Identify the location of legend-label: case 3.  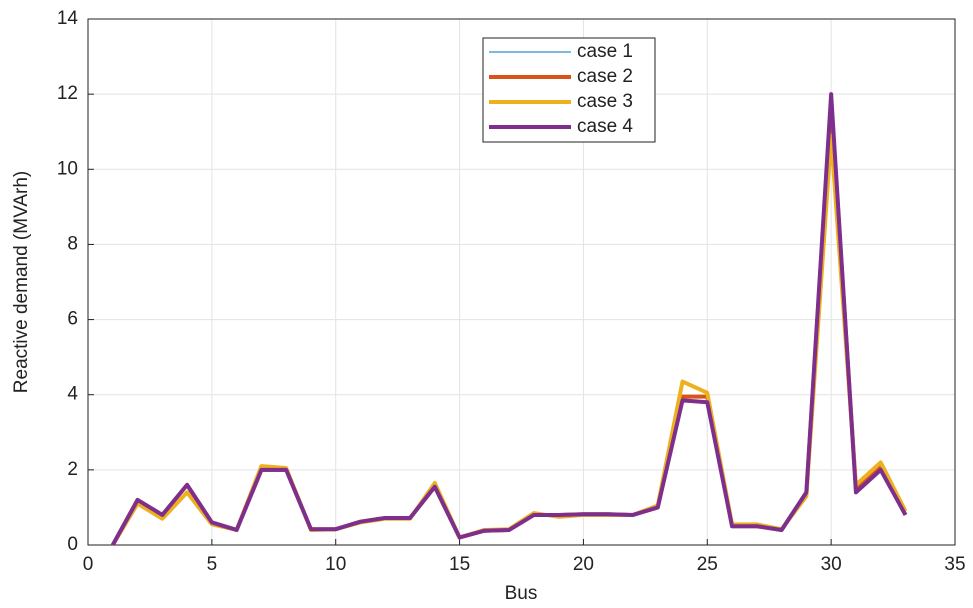
(605, 101).